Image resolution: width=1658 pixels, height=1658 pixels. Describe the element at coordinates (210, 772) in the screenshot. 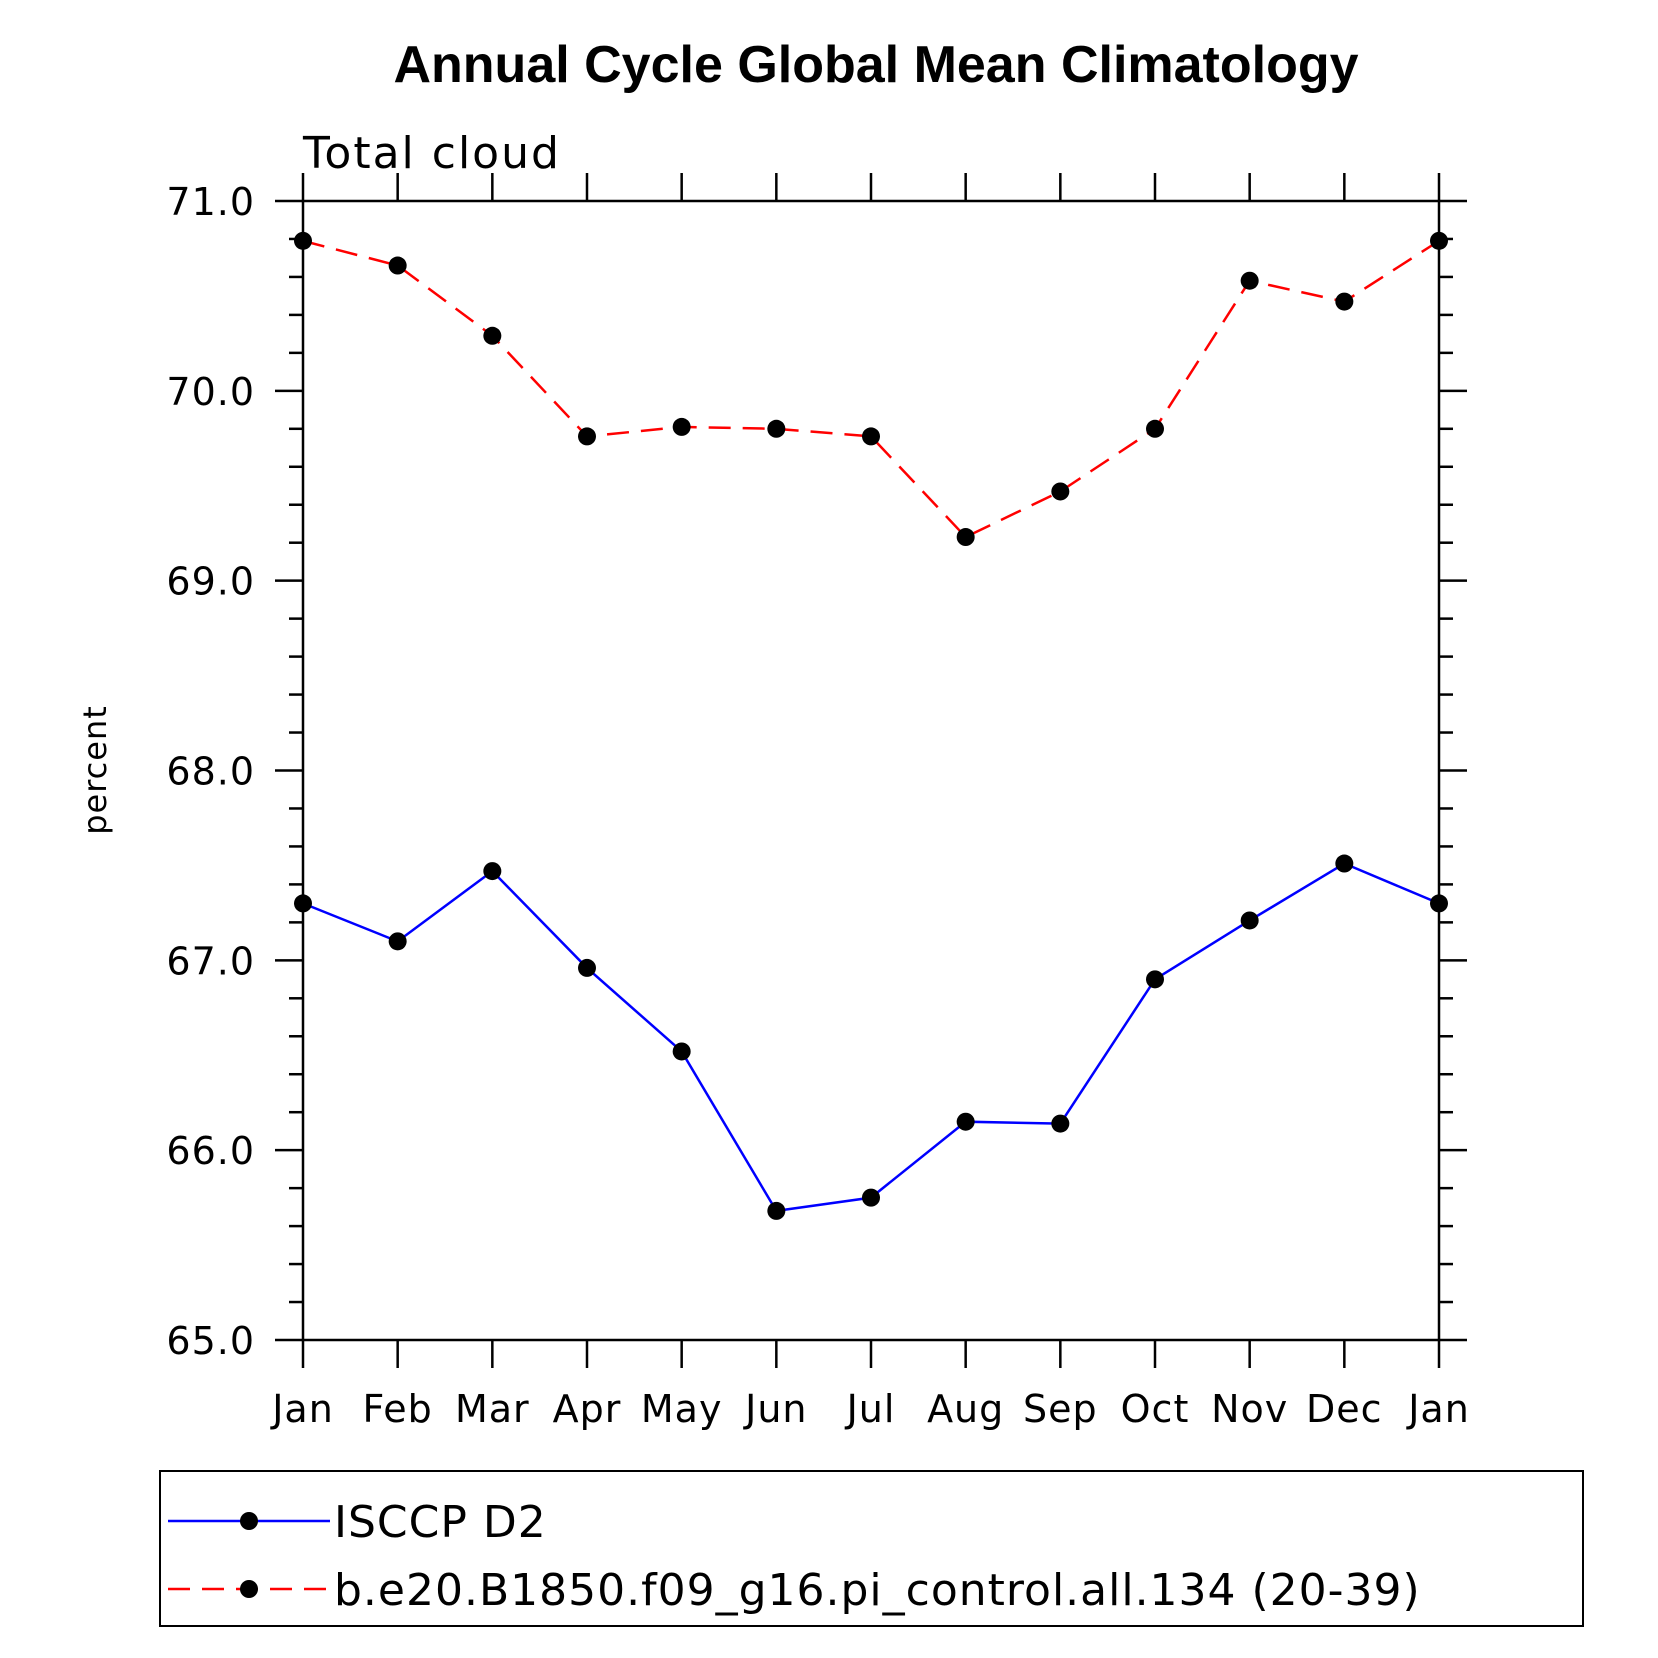

I see `y-tick-label: 68.0` at that location.